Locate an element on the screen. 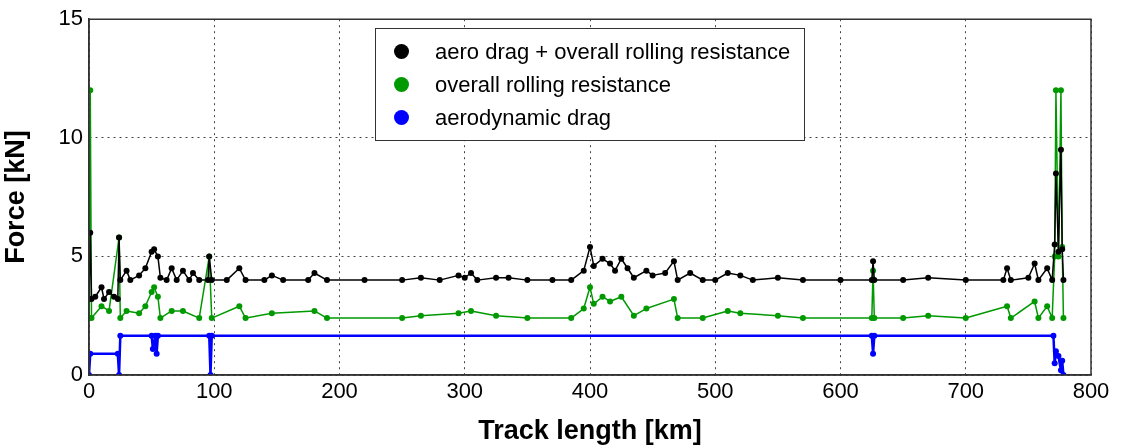  x-tick-label: 100 is located at coordinates (214, 391).